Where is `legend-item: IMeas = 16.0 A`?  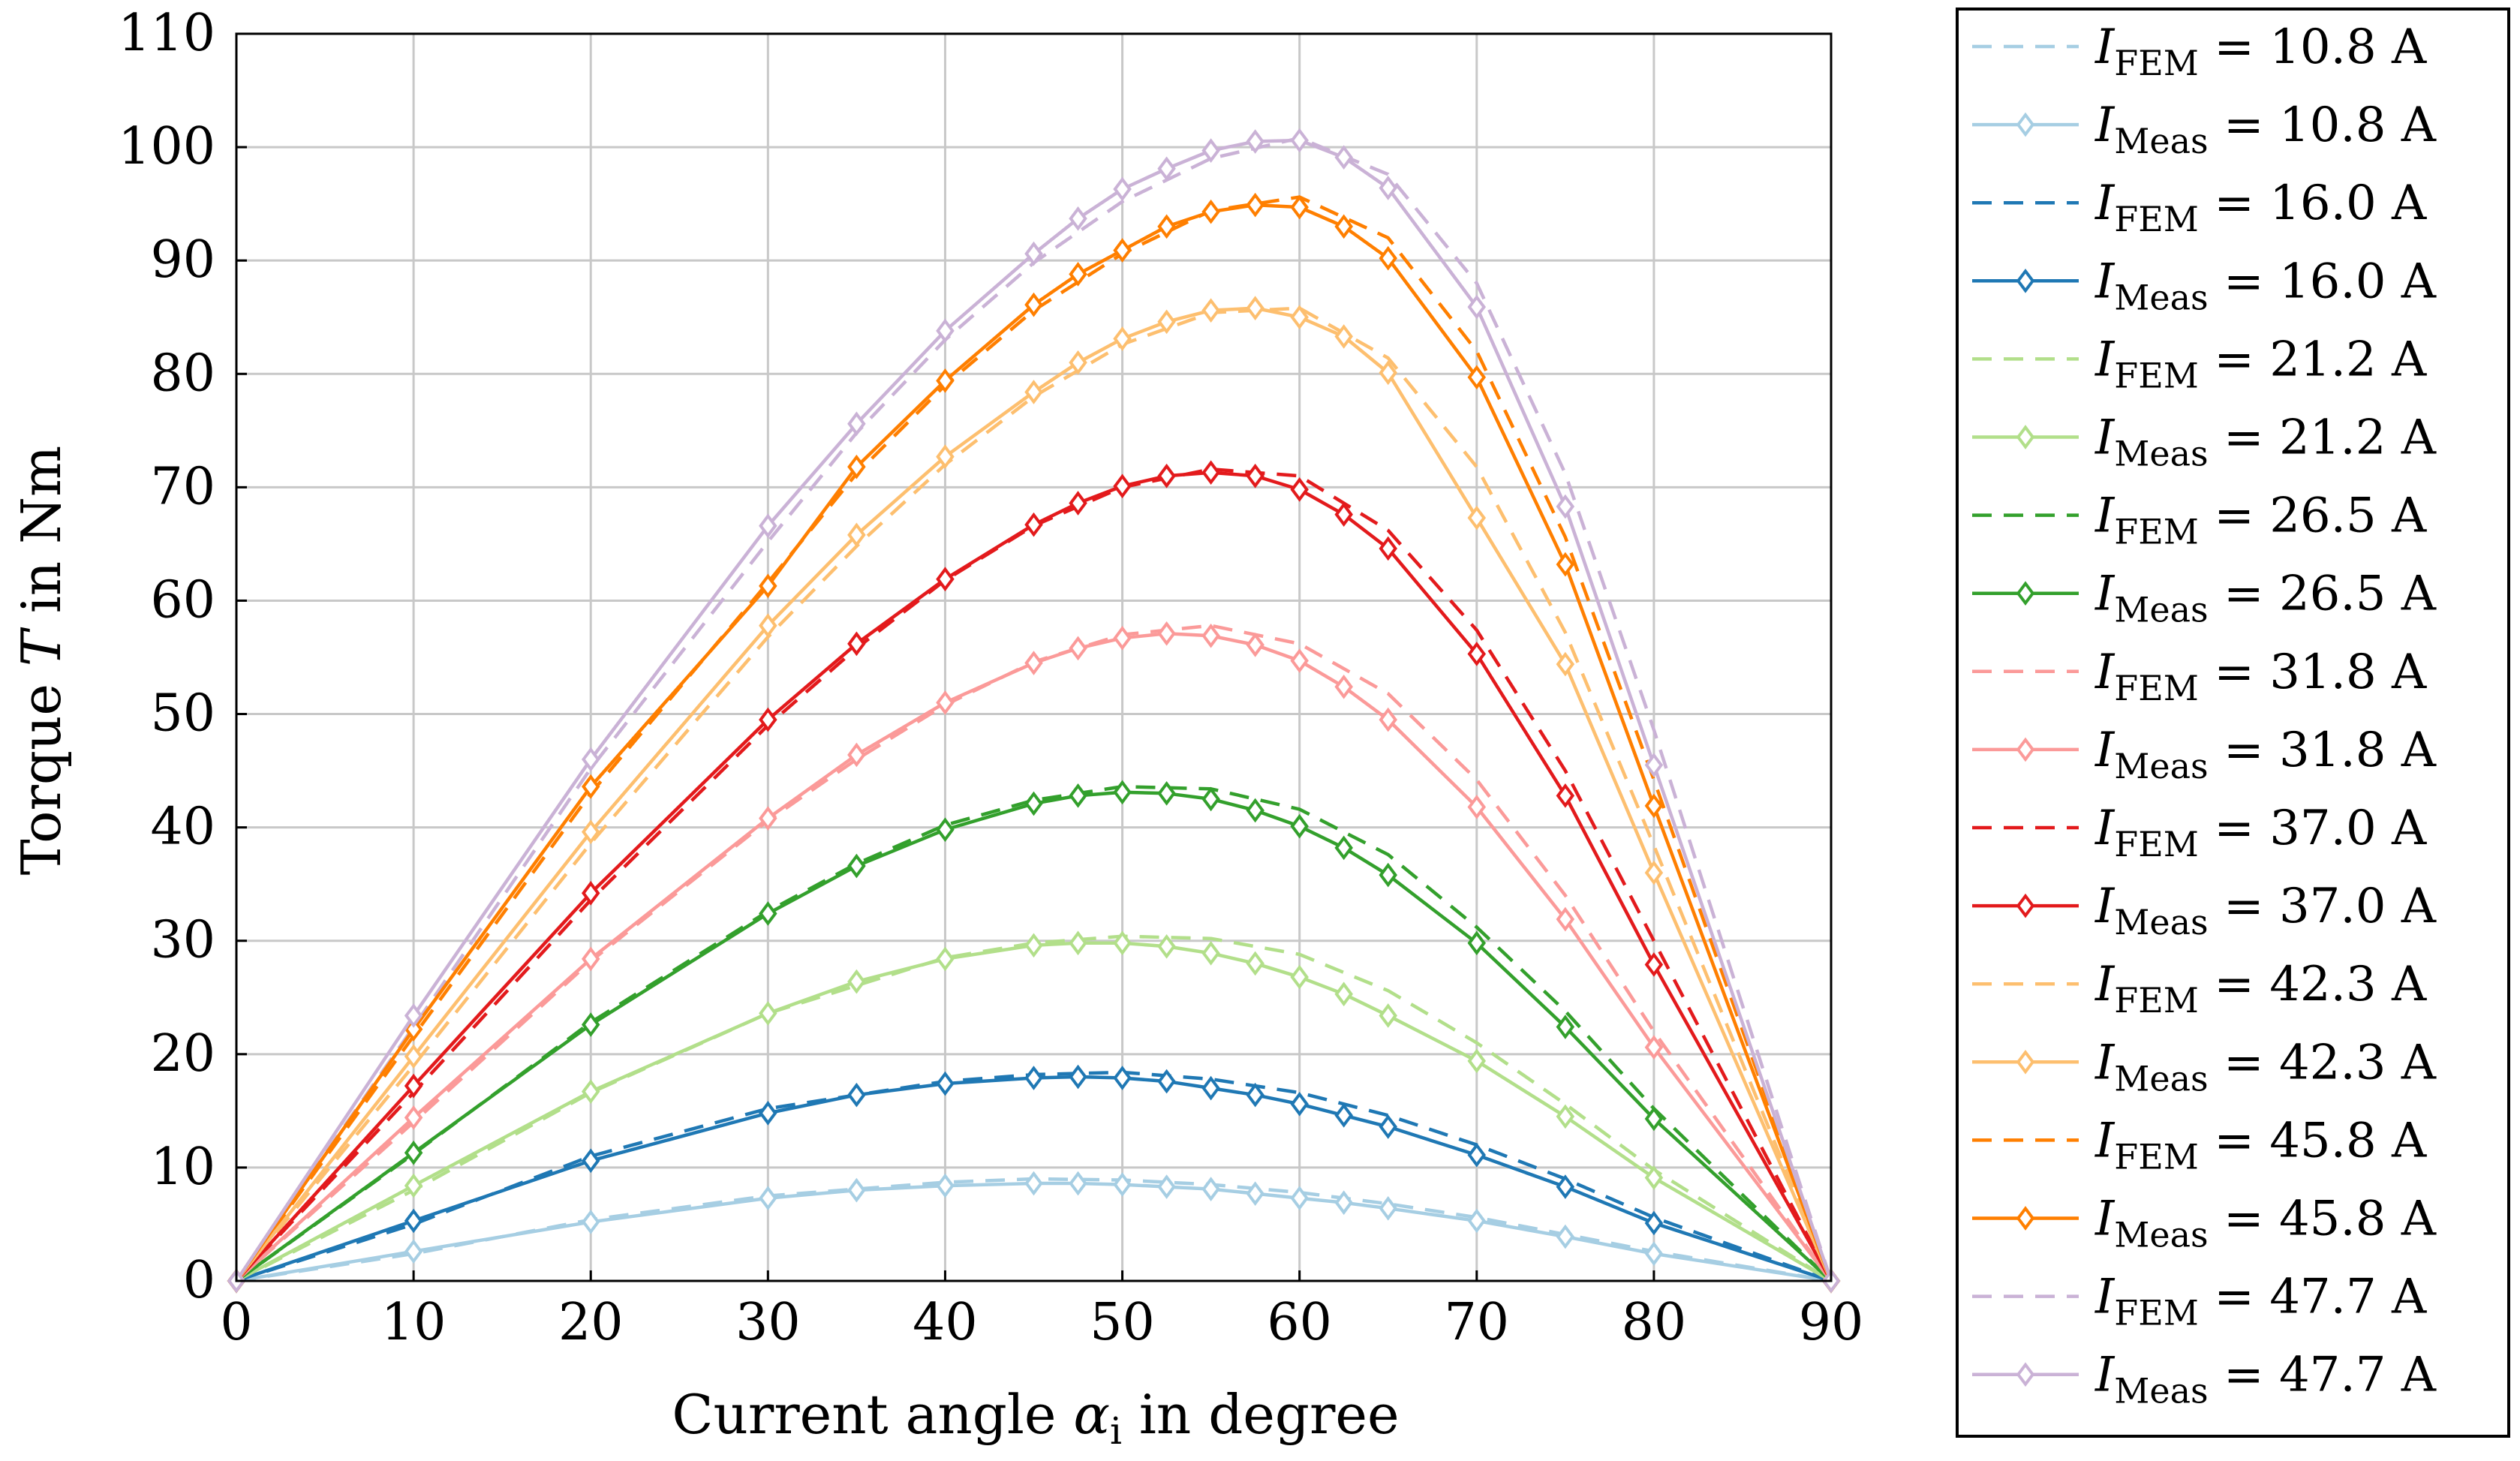 legend-item: IMeas = 16.0 A is located at coordinates (2204, 285).